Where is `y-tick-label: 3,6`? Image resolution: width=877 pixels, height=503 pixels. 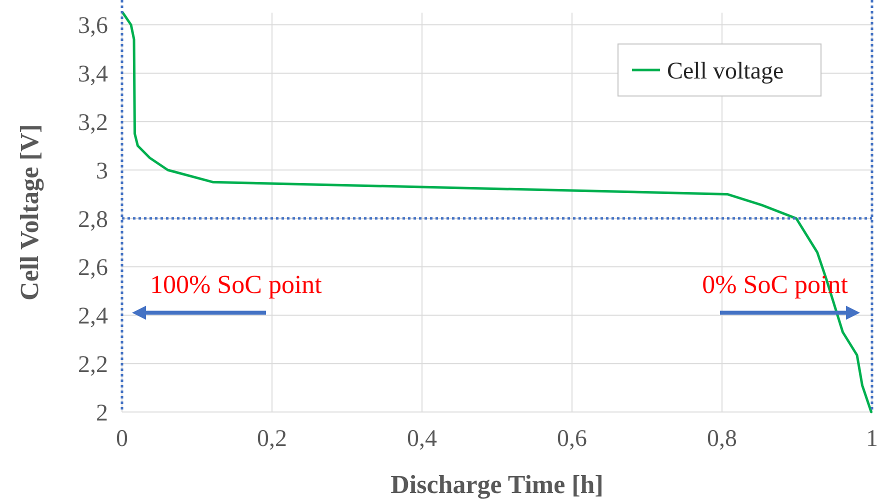 y-tick-label: 3,6 is located at coordinates (93, 26).